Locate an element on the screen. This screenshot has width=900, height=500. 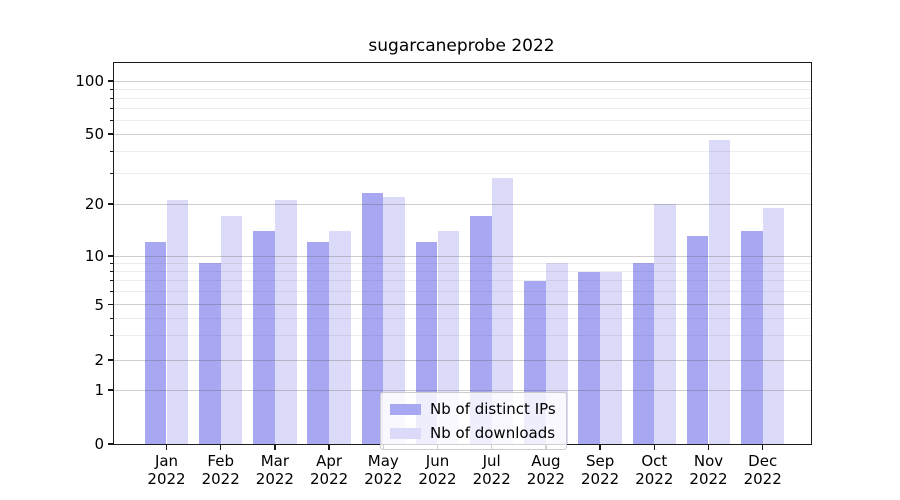
legend-swatch-downloads-icon is located at coordinates (405, 433).